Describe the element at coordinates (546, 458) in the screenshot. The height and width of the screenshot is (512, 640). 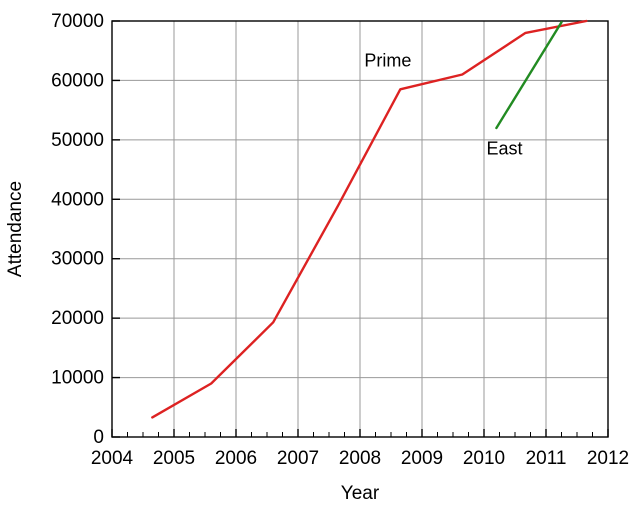
I see `x-tick-label-2011: 2011` at that location.